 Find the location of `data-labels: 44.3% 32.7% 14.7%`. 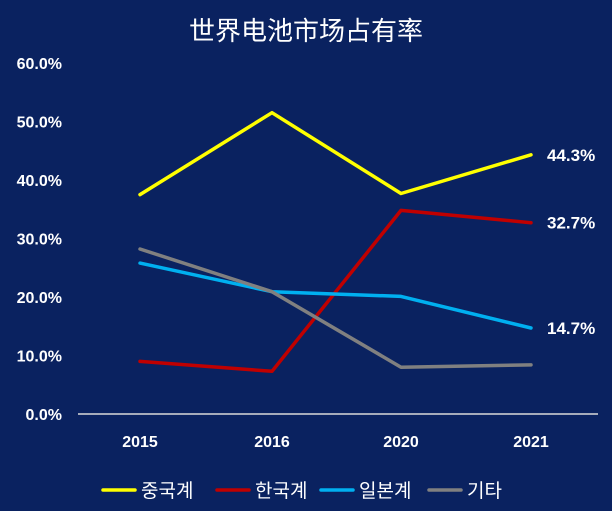

data-labels: 44.3% 32.7% 14.7% is located at coordinates (571, 242).